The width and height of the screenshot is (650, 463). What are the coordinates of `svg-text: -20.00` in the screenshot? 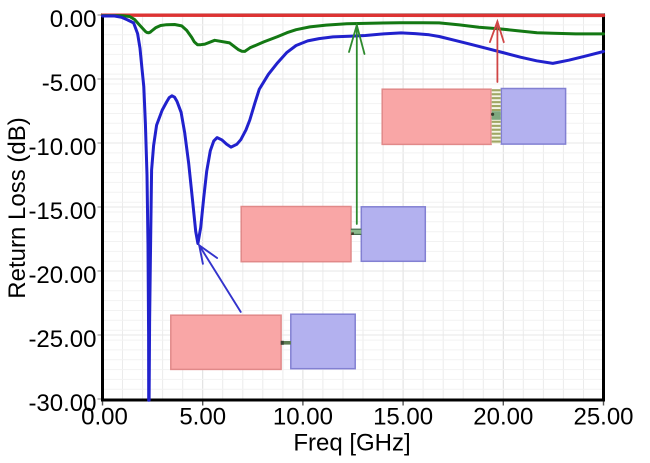 It's located at (62, 275).